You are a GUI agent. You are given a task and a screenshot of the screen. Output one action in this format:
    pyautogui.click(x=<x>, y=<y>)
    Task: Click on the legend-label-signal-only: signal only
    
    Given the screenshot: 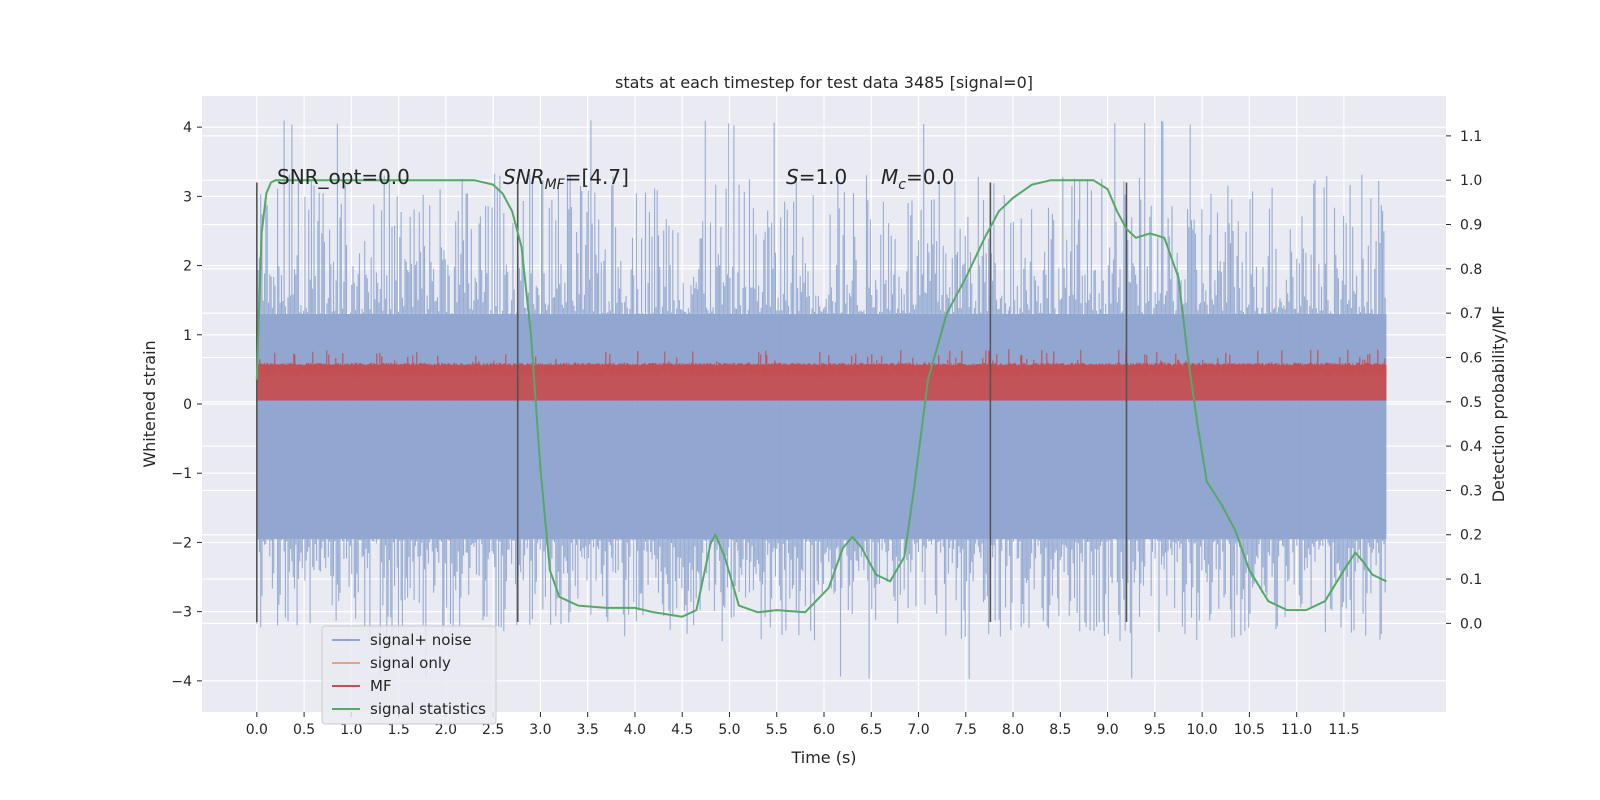 What is the action you would take?
    pyautogui.click(x=410, y=663)
    